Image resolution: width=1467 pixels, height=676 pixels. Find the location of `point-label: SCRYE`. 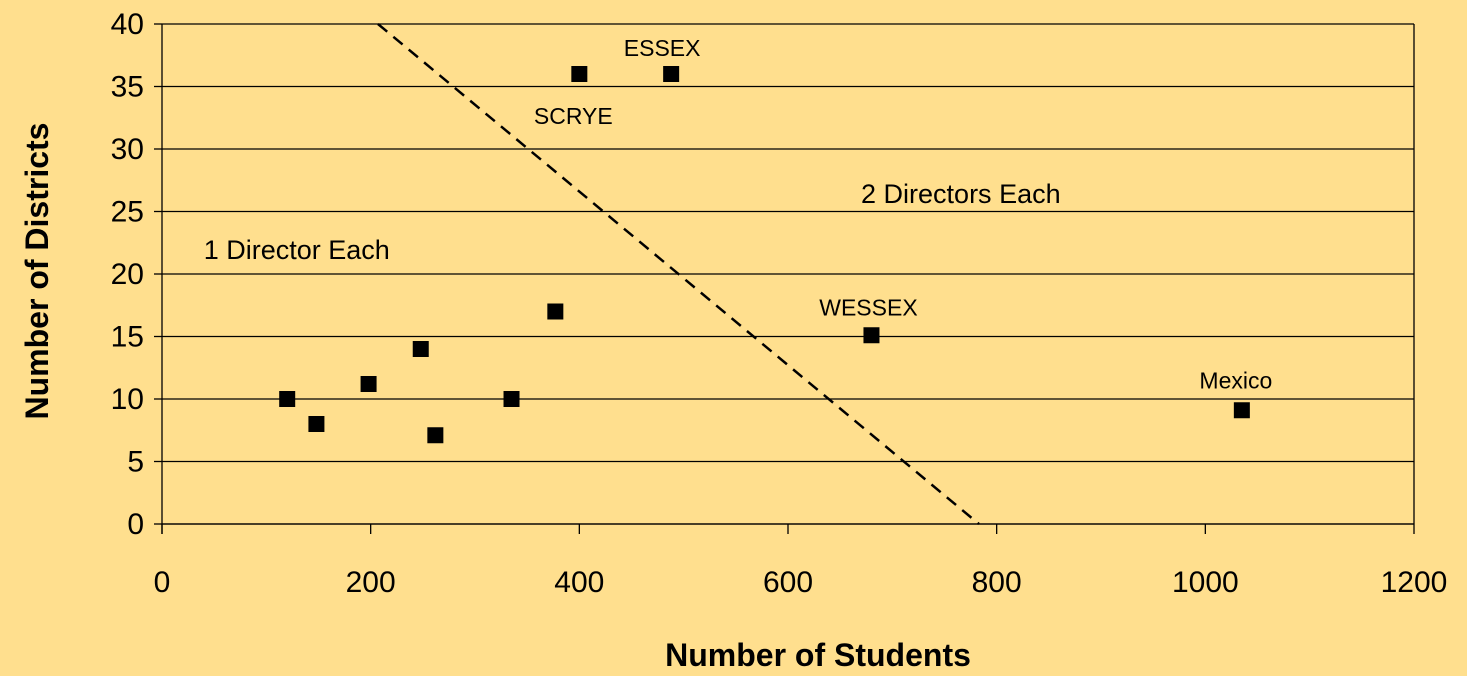

point-label: SCRYE is located at coordinates (573, 116).